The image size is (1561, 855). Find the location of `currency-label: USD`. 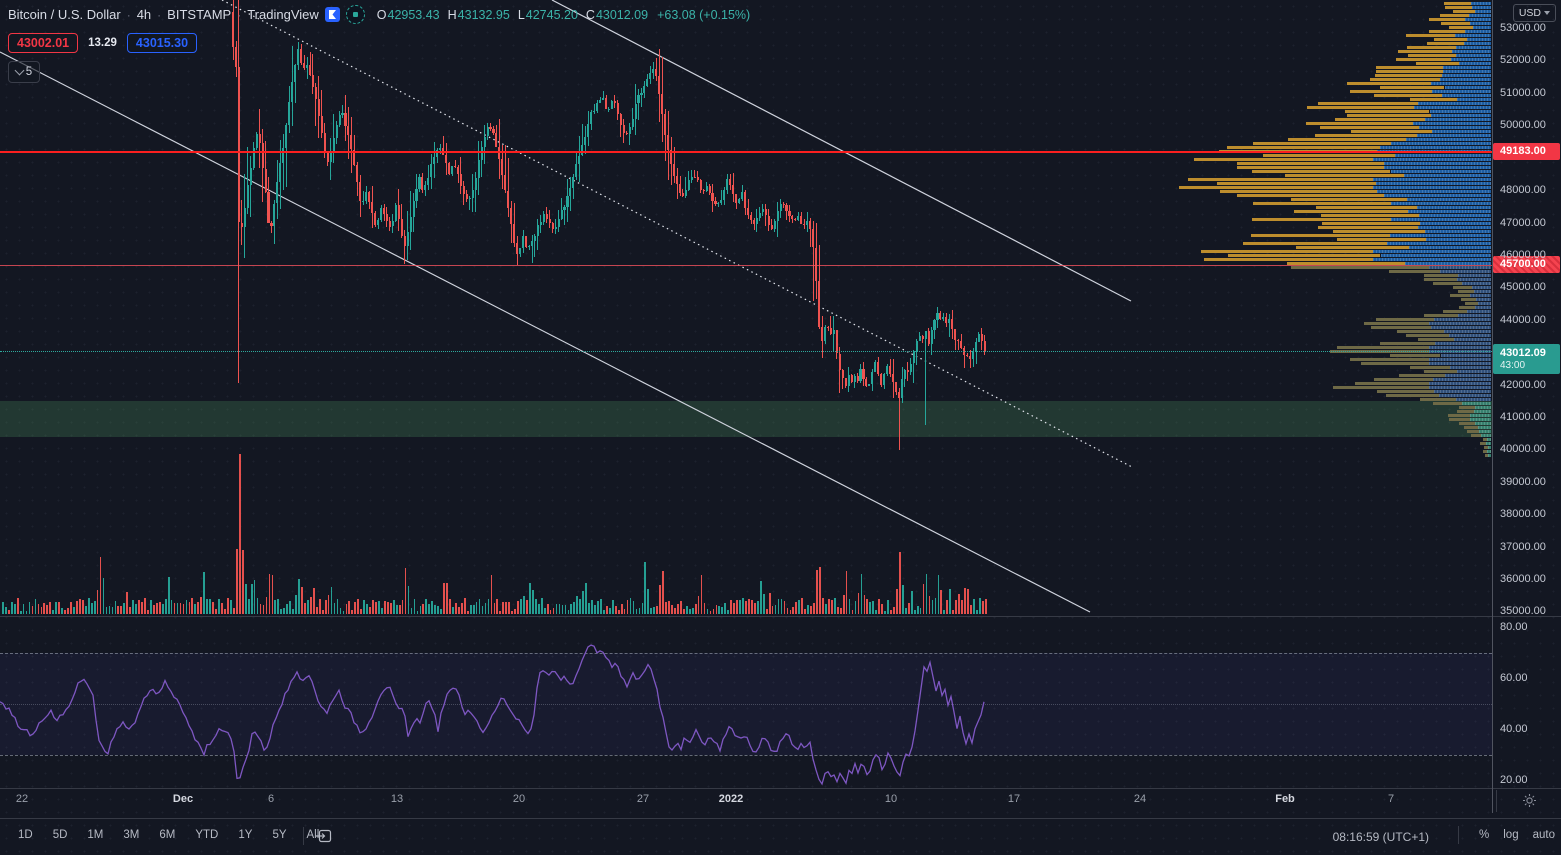

currency-label: USD is located at coordinates (1529, 13).